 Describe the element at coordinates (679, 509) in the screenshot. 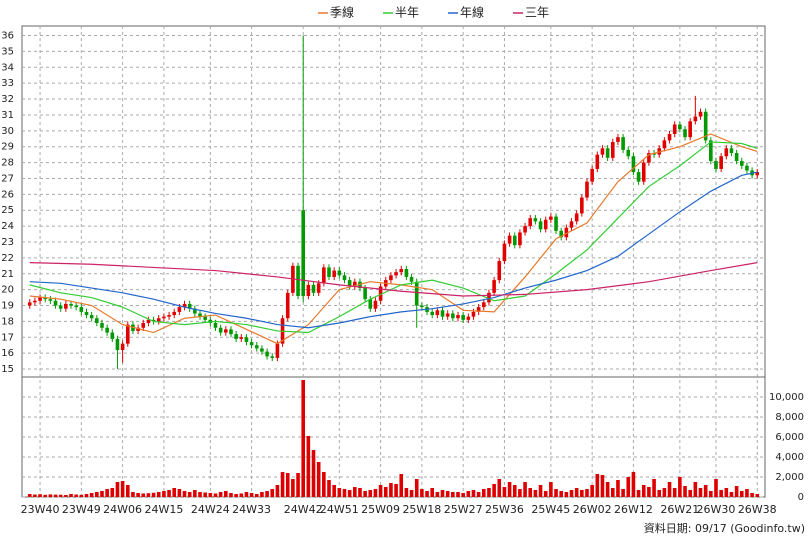

I see `x-tick-label: 26W21` at that location.